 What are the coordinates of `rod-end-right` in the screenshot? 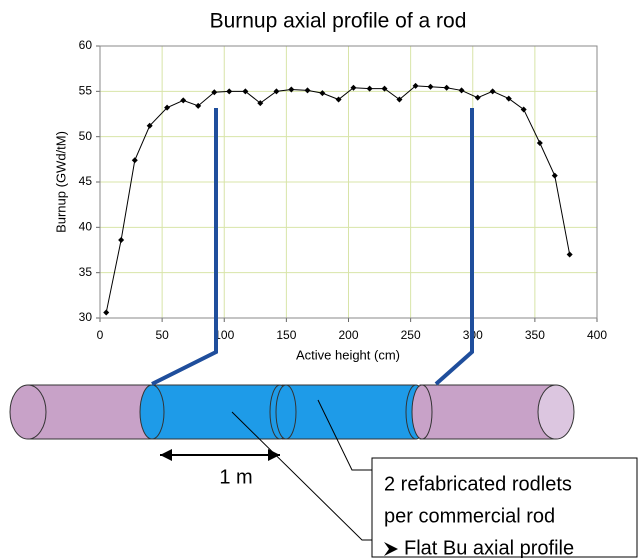 It's located at (488, 412).